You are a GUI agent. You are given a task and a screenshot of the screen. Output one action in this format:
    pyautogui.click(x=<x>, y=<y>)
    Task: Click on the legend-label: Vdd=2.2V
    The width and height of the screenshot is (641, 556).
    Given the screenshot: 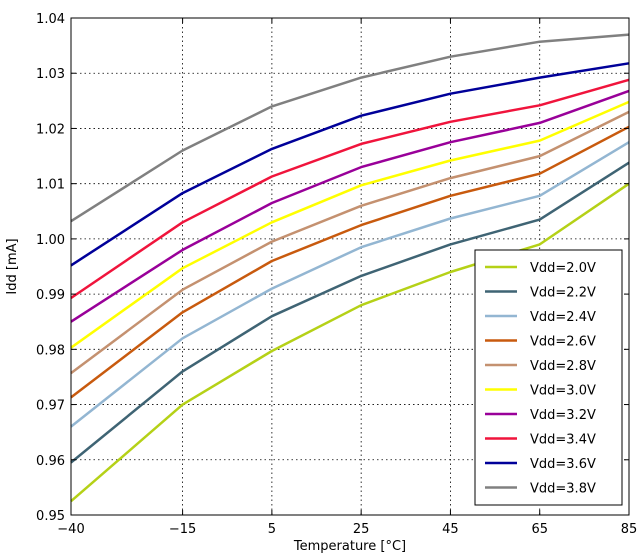 What is the action you would take?
    pyautogui.click(x=563, y=293)
    